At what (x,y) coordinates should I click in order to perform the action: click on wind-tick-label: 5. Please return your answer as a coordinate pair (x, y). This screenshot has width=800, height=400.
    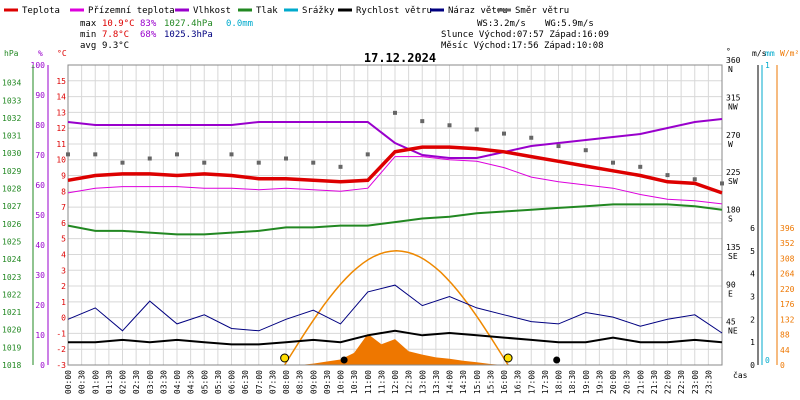
    Looking at the image, I should click on (752, 251).